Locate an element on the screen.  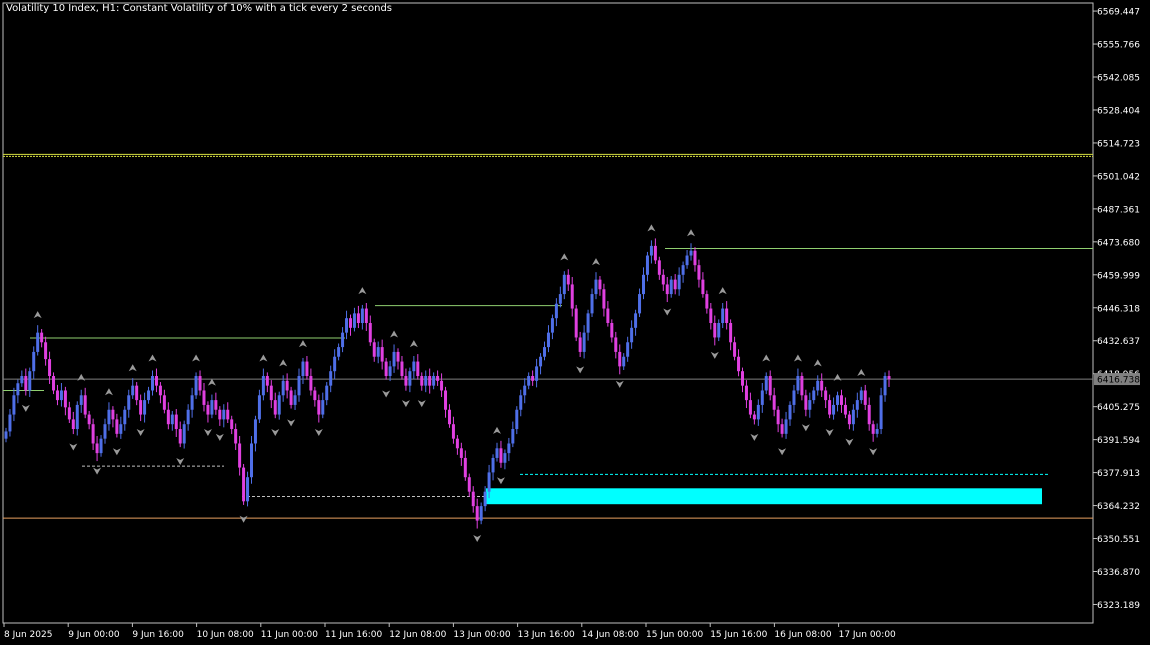
price-tick-label: 6405.275 is located at coordinates (1118, 408).